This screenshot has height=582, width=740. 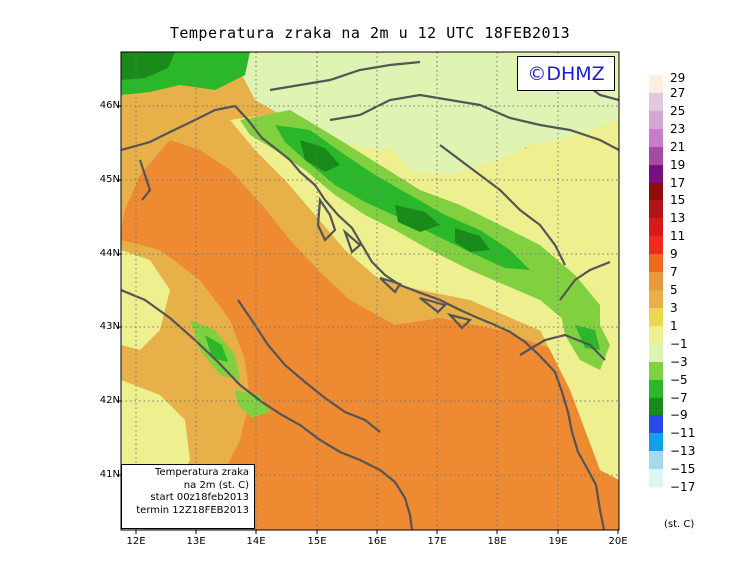 I want to click on legend-label: 7, so click(x=674, y=272).